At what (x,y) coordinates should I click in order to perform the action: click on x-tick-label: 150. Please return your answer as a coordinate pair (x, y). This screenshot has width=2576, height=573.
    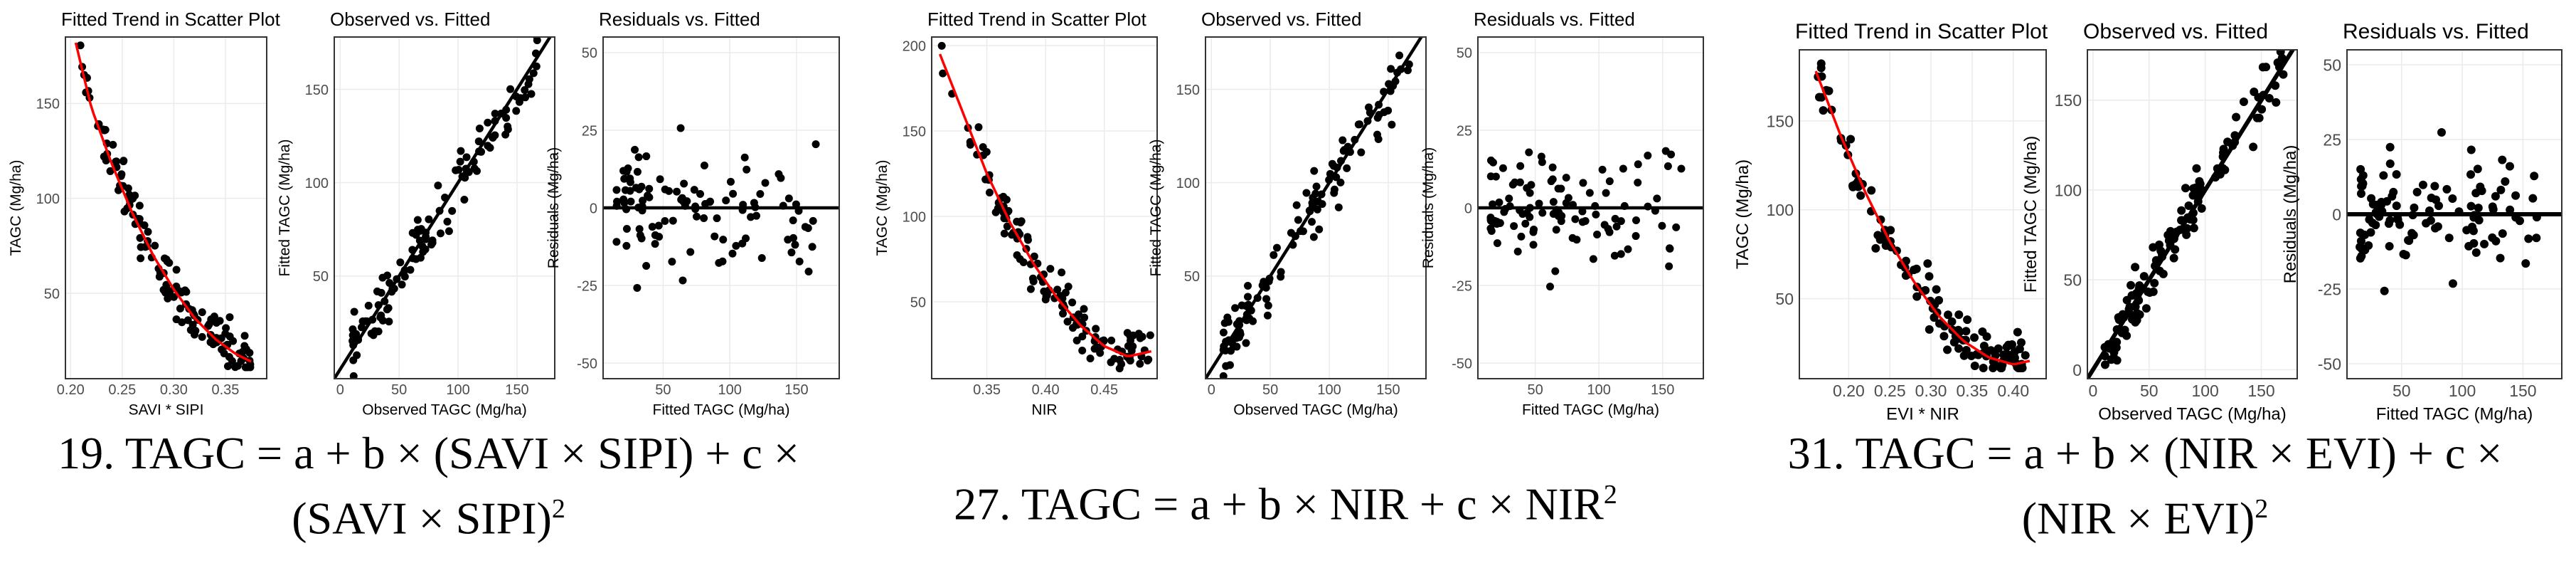
    Looking at the image, I should click on (516, 390).